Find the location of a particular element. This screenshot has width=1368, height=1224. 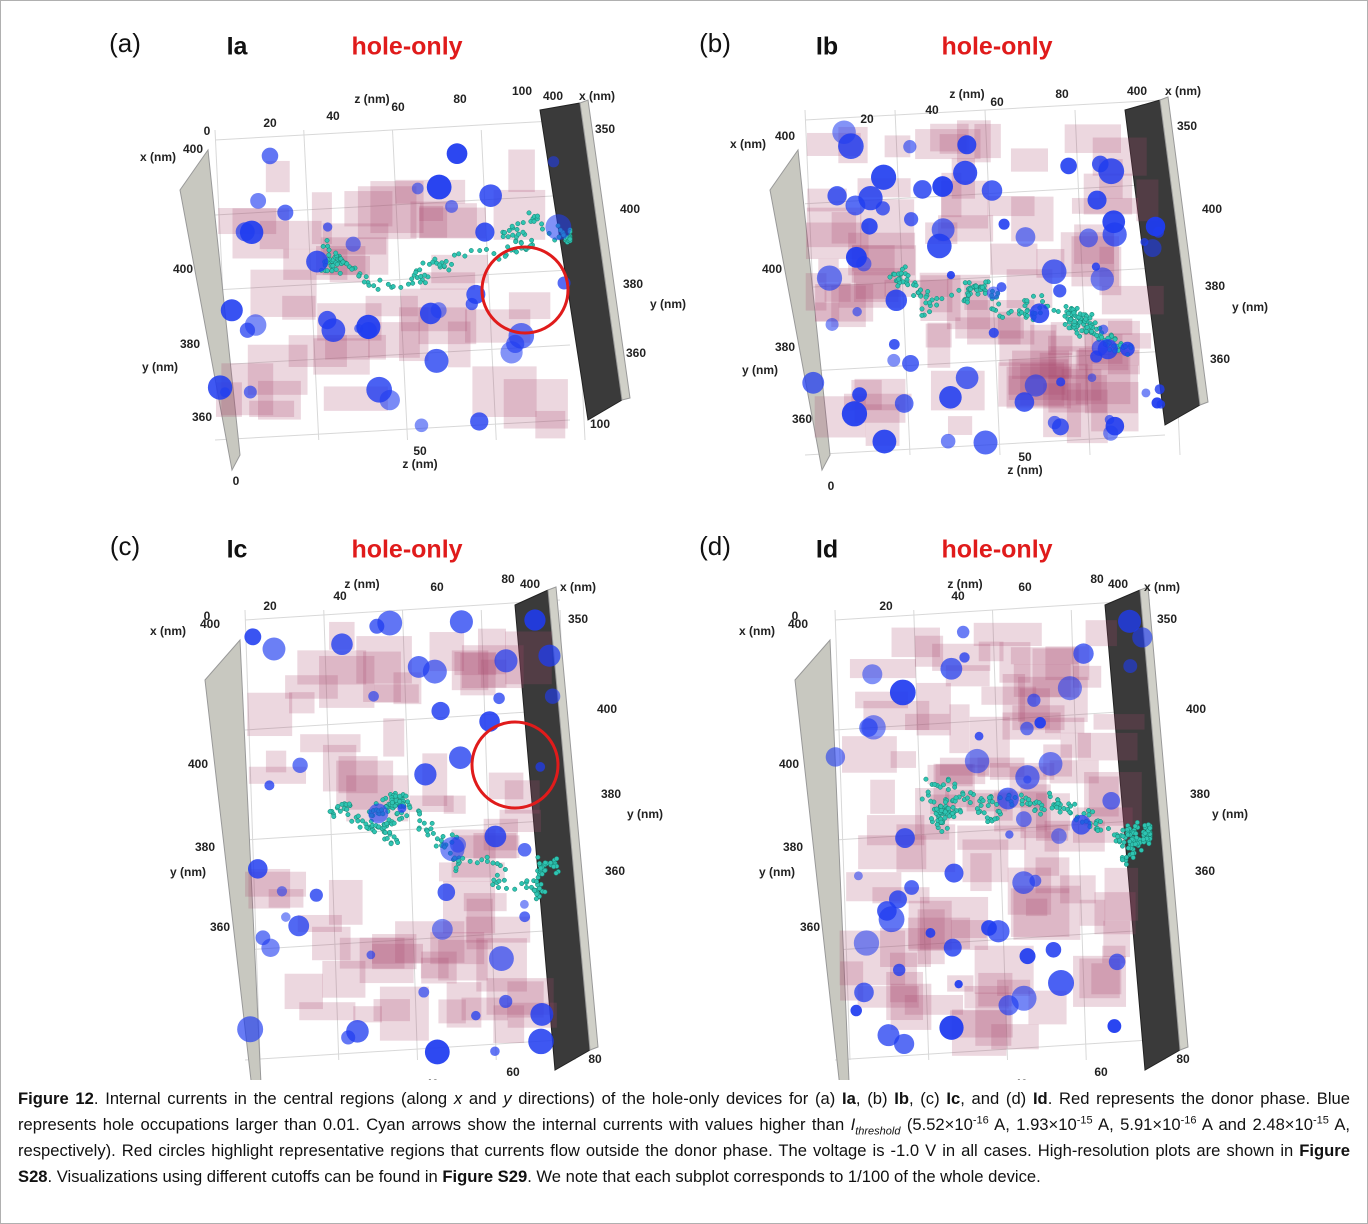

caption-bold: Ic is located at coordinates (953, 1098).